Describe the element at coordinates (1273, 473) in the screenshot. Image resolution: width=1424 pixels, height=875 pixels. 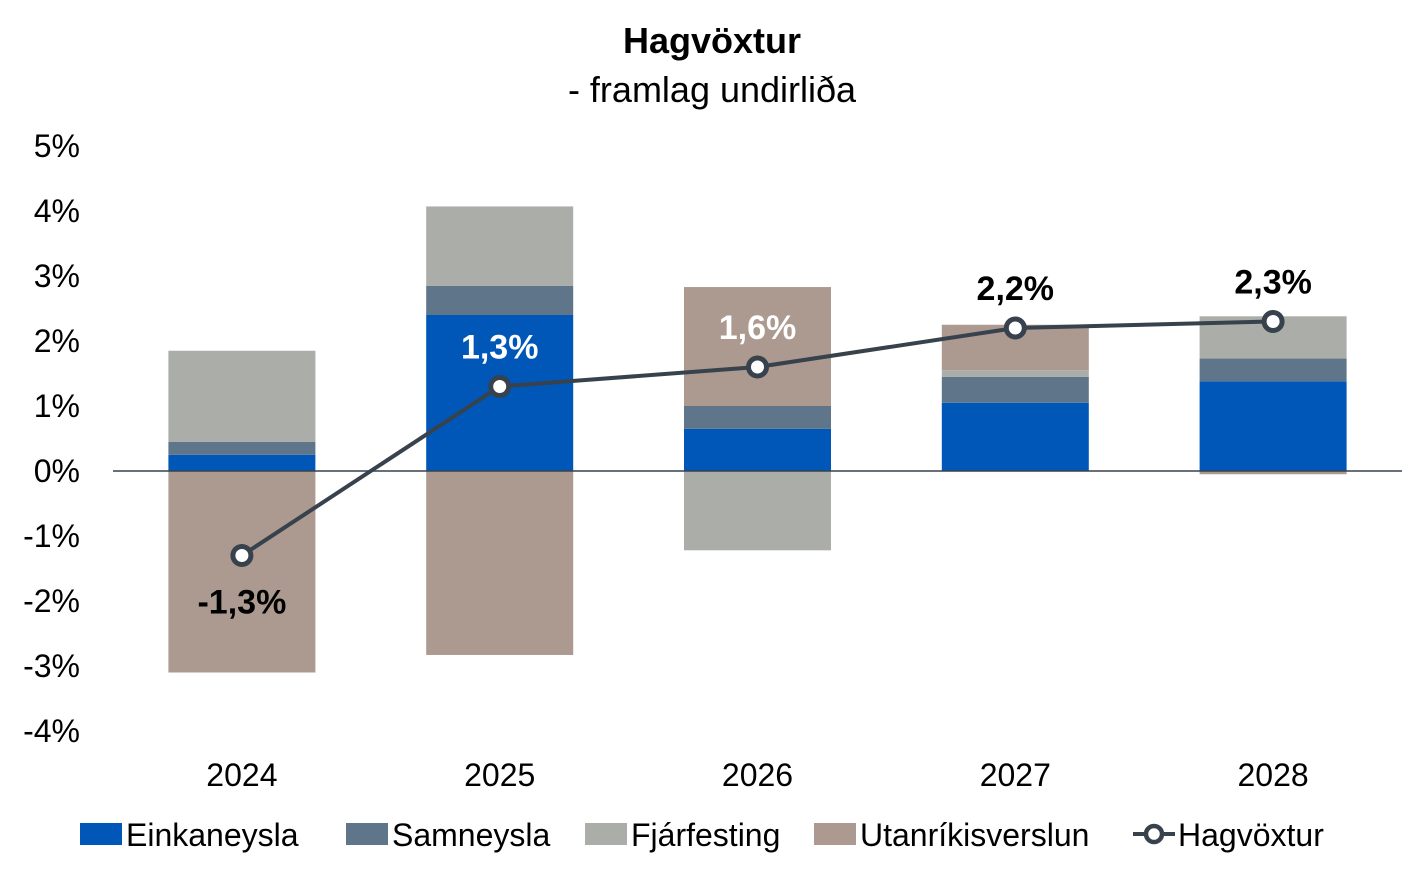
I see `bar-utanrikisverslun-2028` at that location.